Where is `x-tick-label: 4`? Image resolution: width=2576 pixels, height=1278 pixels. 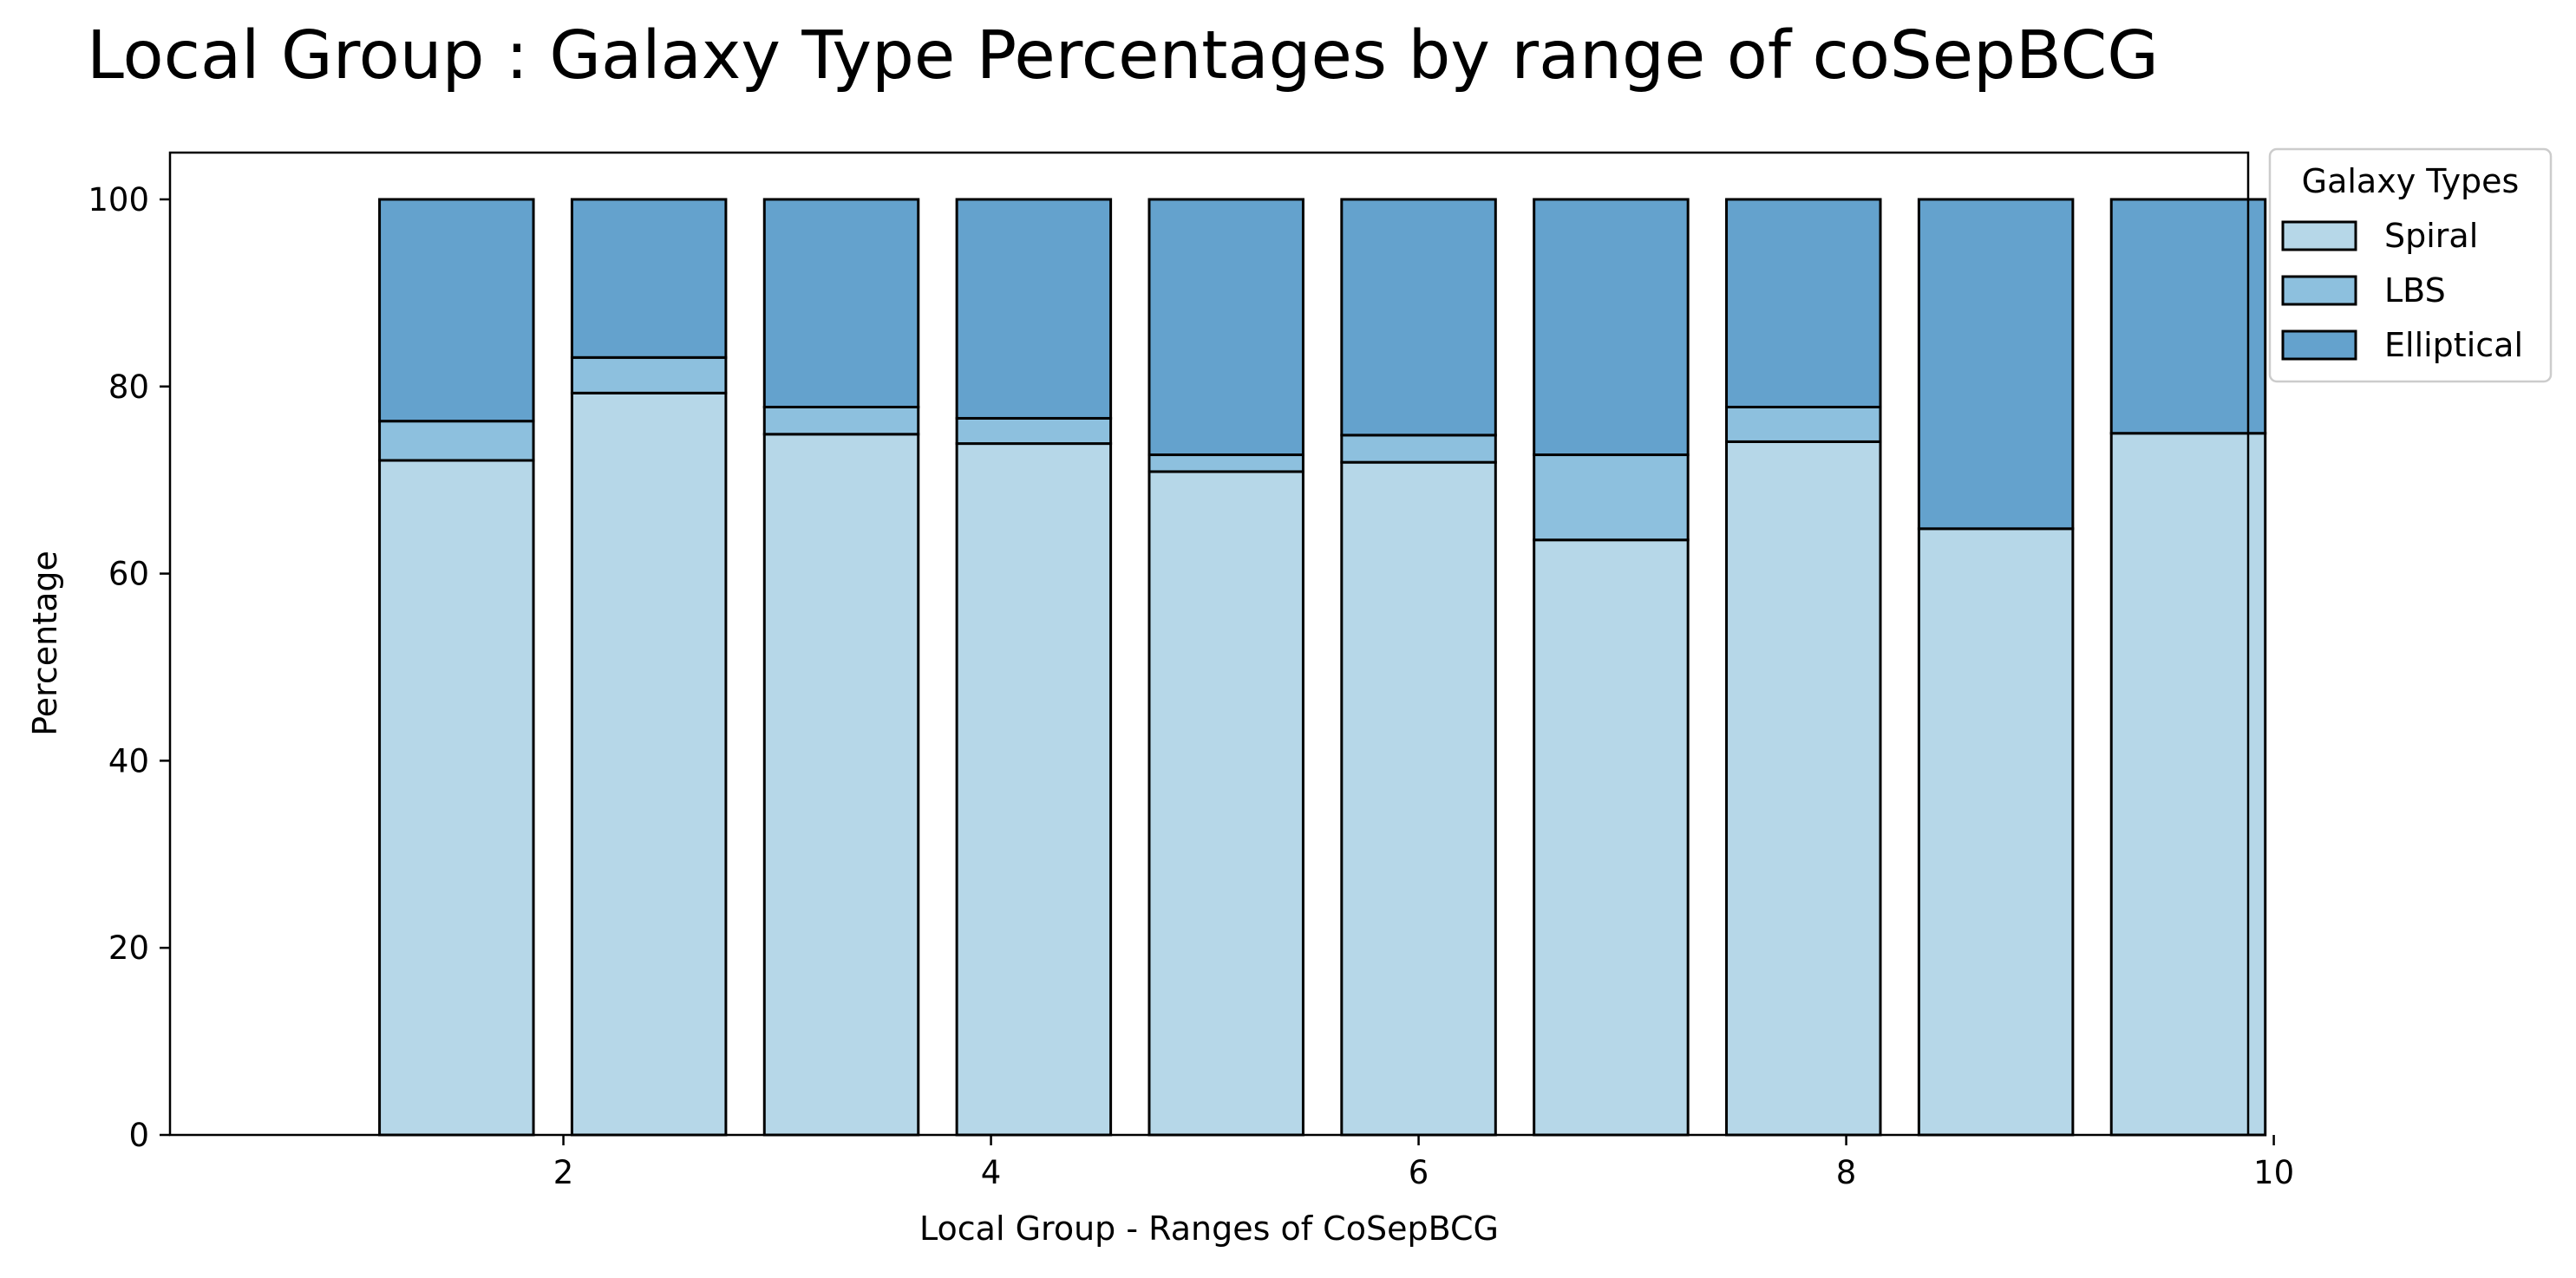
x-tick-label: 4 is located at coordinates (991, 1172).